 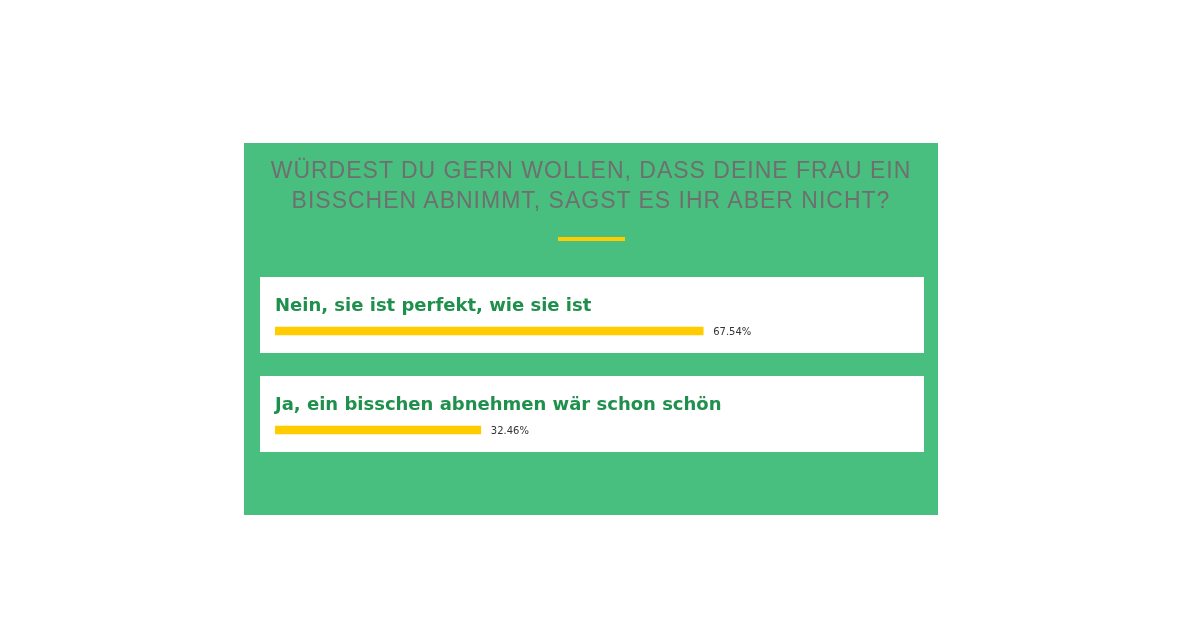 I want to click on chart-title: WÜRDEST DU GERN WOLLEN, DASS DEINE FRAU EIN BISSCHEN ABNIMMT, SAGST ES IHR ABER NICHT?, so click(x=591, y=185).